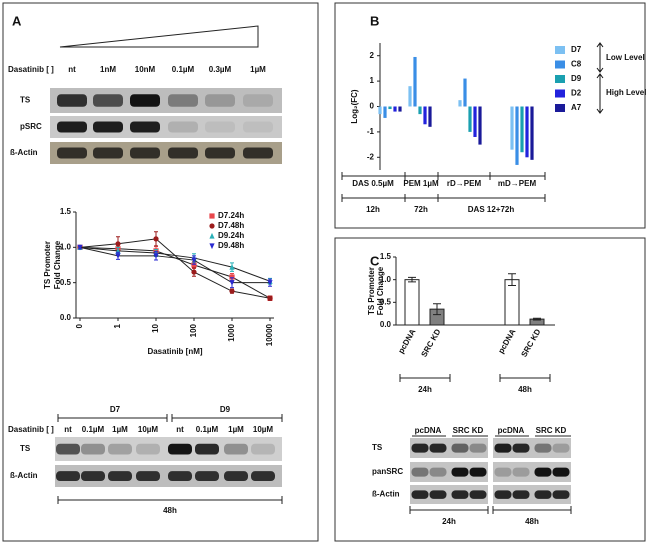 This screenshot has width=650, height=544. I want to click on lane-label: nt, so click(72, 69).